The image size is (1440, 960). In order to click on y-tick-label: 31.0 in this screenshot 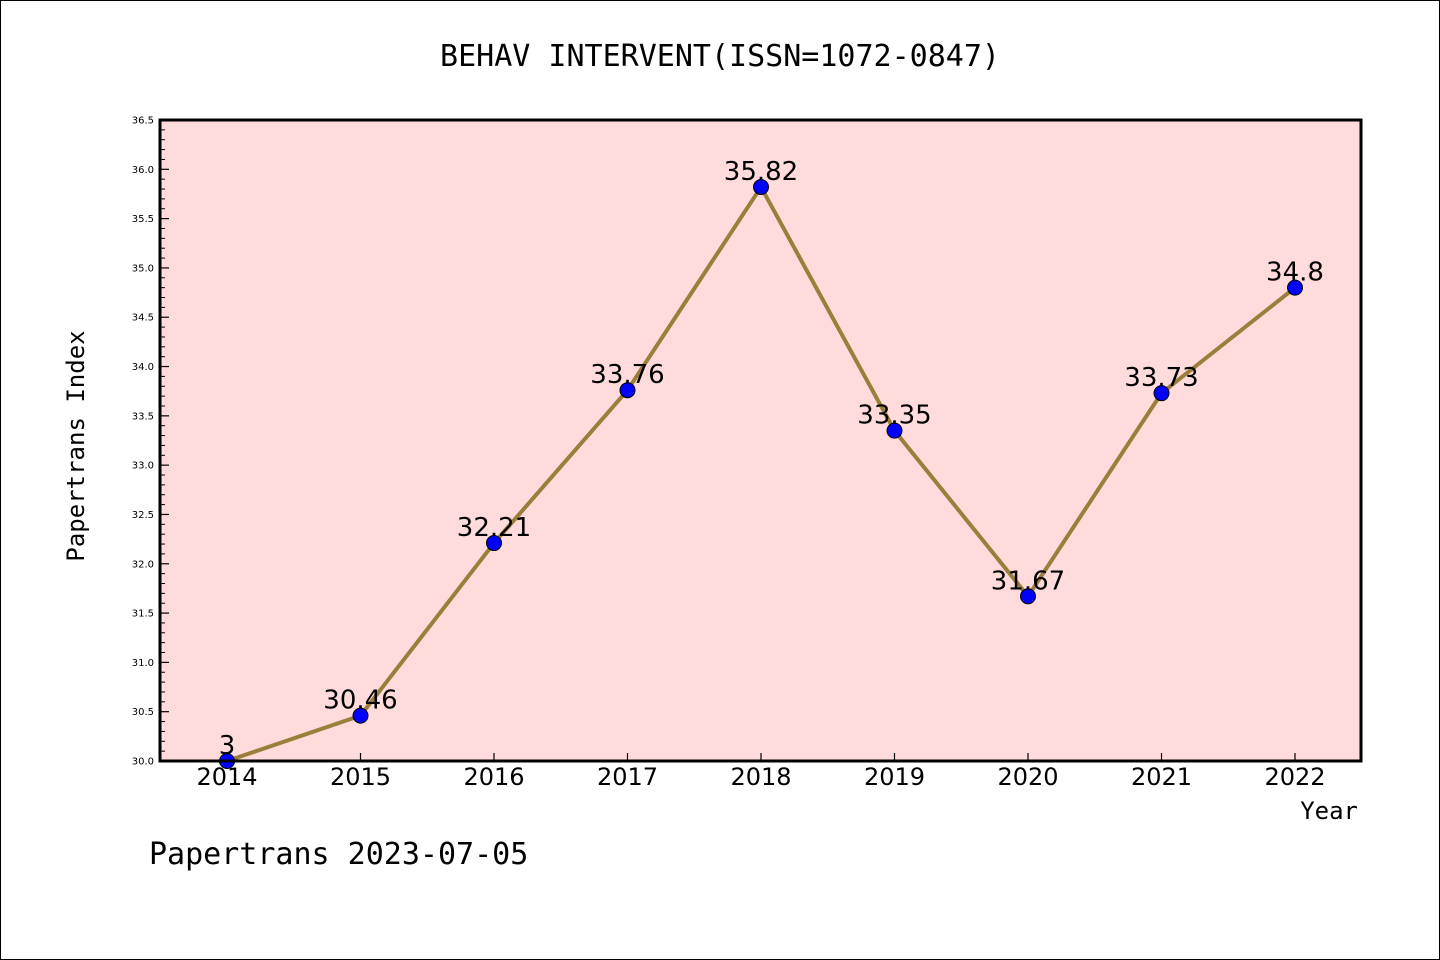, I will do `click(143, 663)`.